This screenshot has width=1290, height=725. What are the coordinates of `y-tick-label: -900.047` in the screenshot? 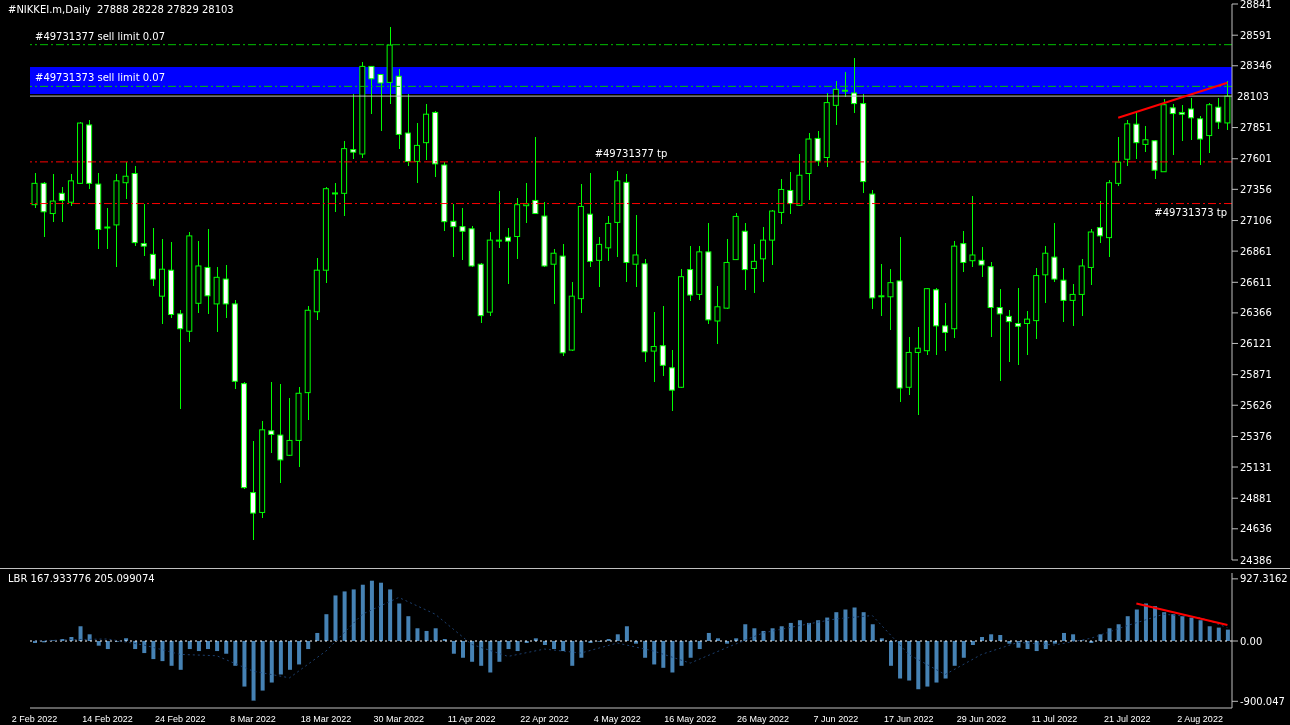 It's located at (1262, 701).